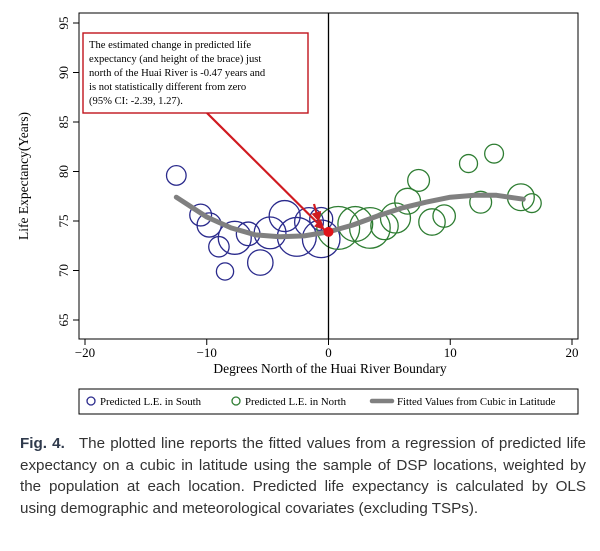 Image resolution: width=600 pixels, height=551 pixels. I want to click on annotation-arrows, so click(266, 171).